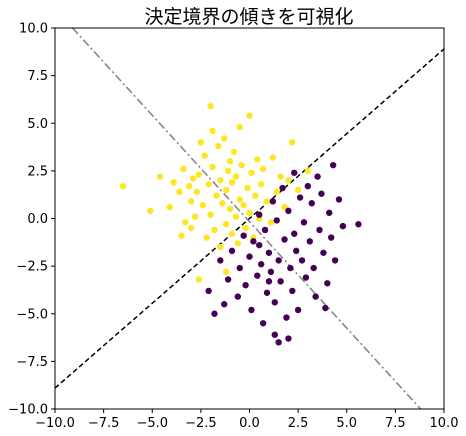 The image size is (466, 436). Describe the element at coordinates (249, 423) in the screenshot. I see `x-tick-label: 0.0` at that location.